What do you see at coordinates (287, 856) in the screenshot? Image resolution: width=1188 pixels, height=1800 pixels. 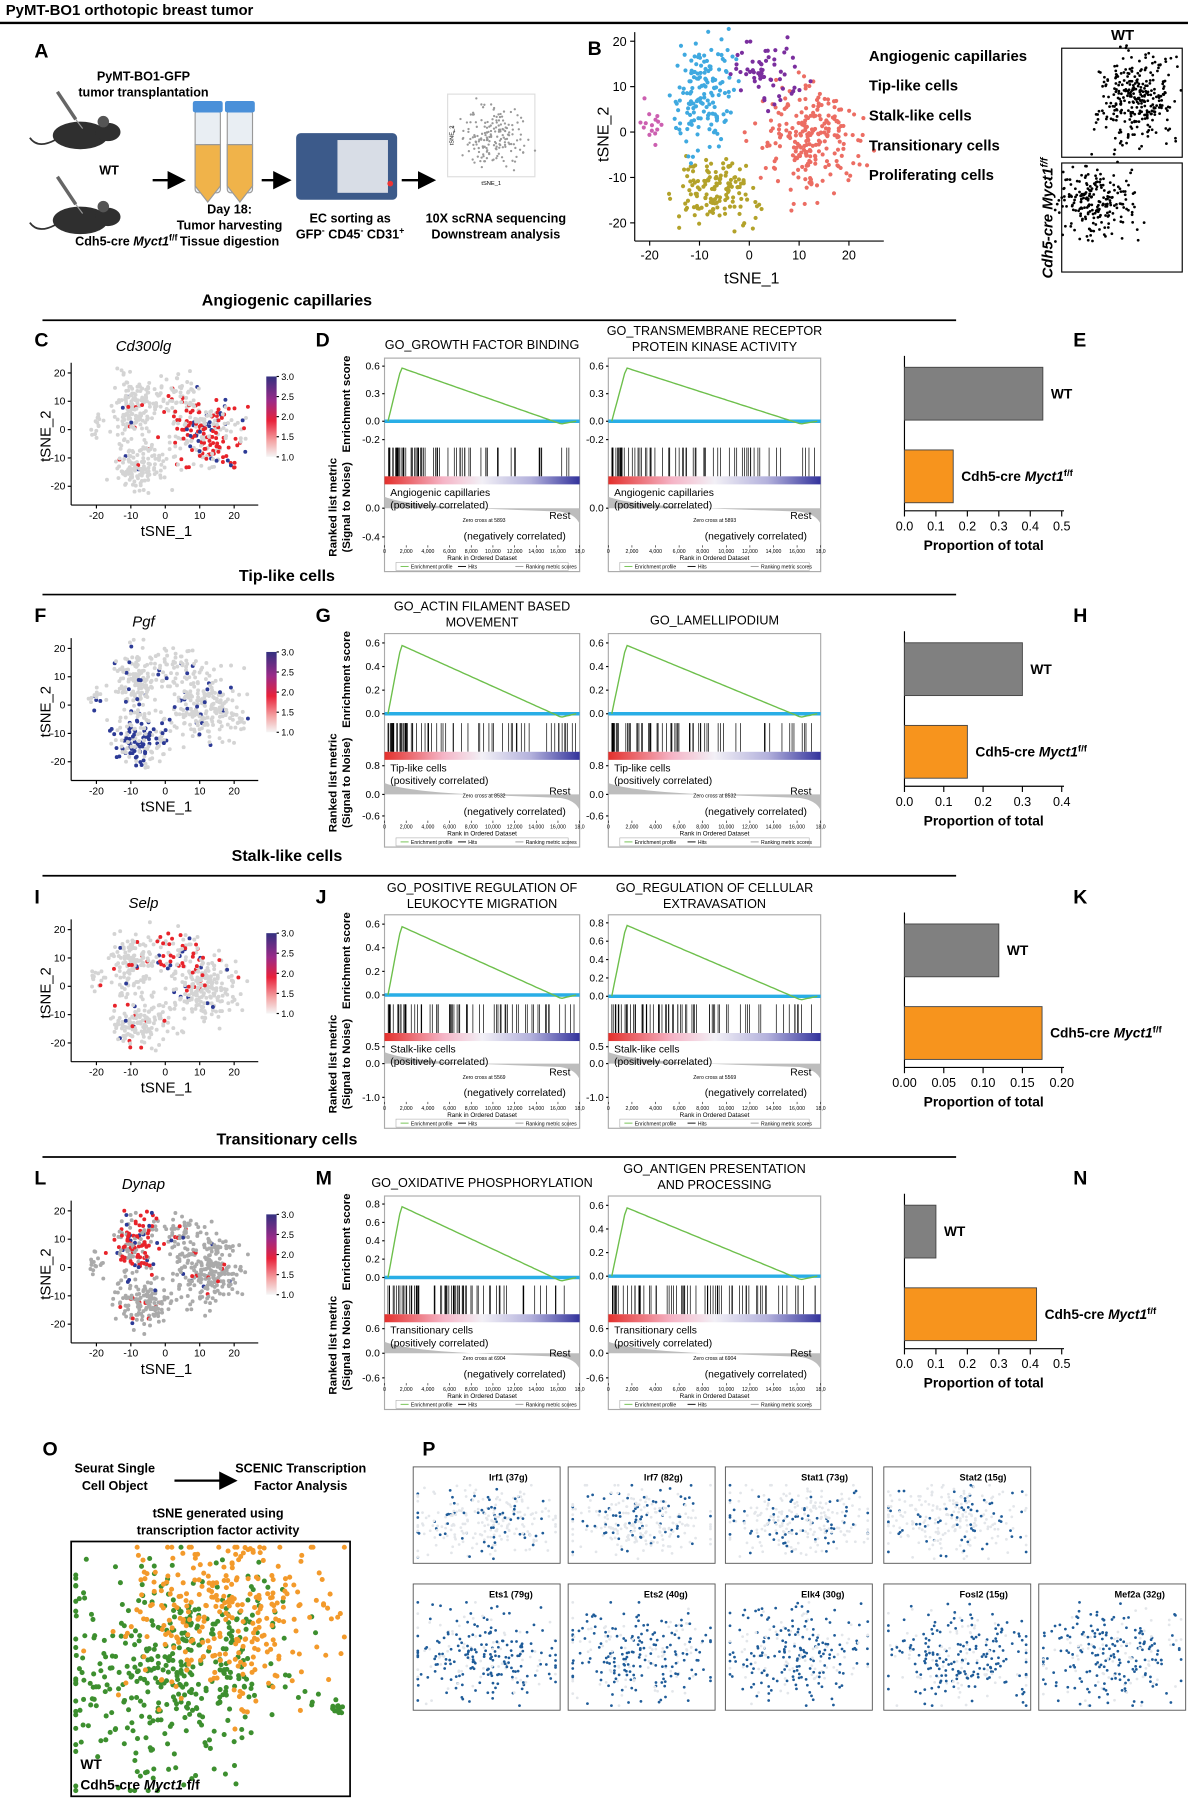 I see `section-title: Stalk-like cells` at bounding box center [287, 856].